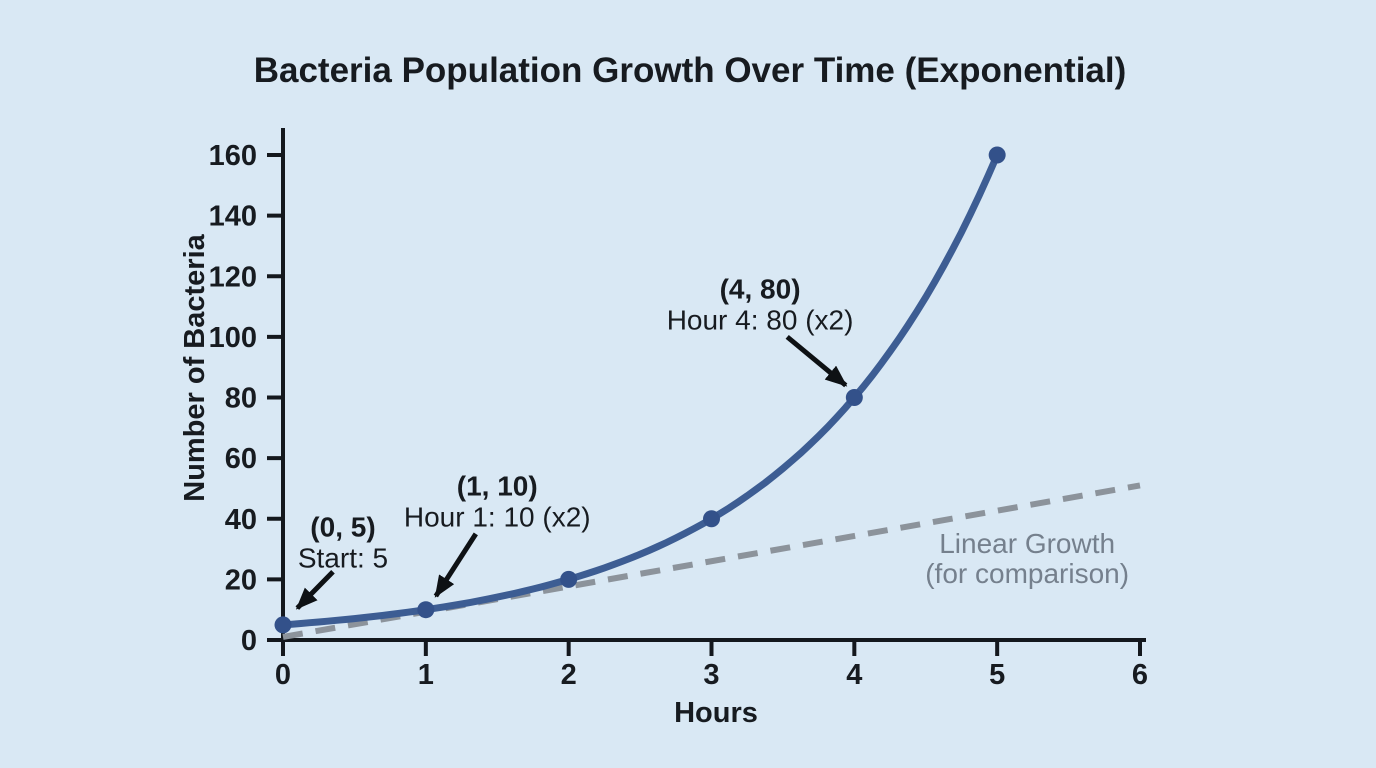 The height and width of the screenshot is (768, 1376). Describe the element at coordinates (241, 459) in the screenshot. I see `y-tick-label: 60` at that location.